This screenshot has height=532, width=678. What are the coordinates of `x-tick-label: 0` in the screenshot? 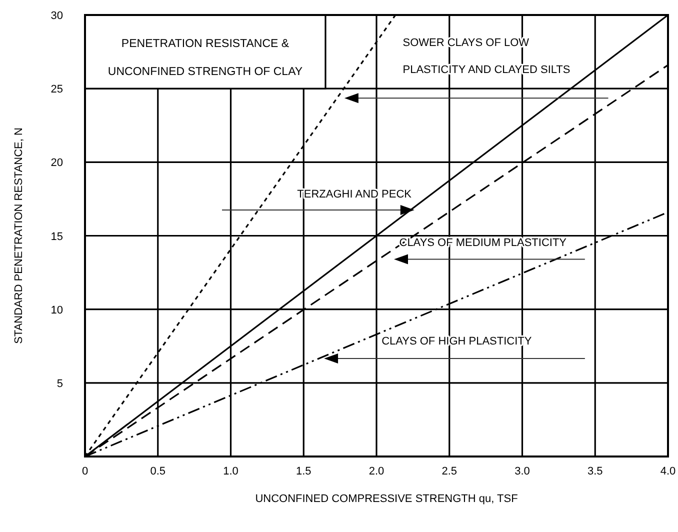 It's located at (85, 472).